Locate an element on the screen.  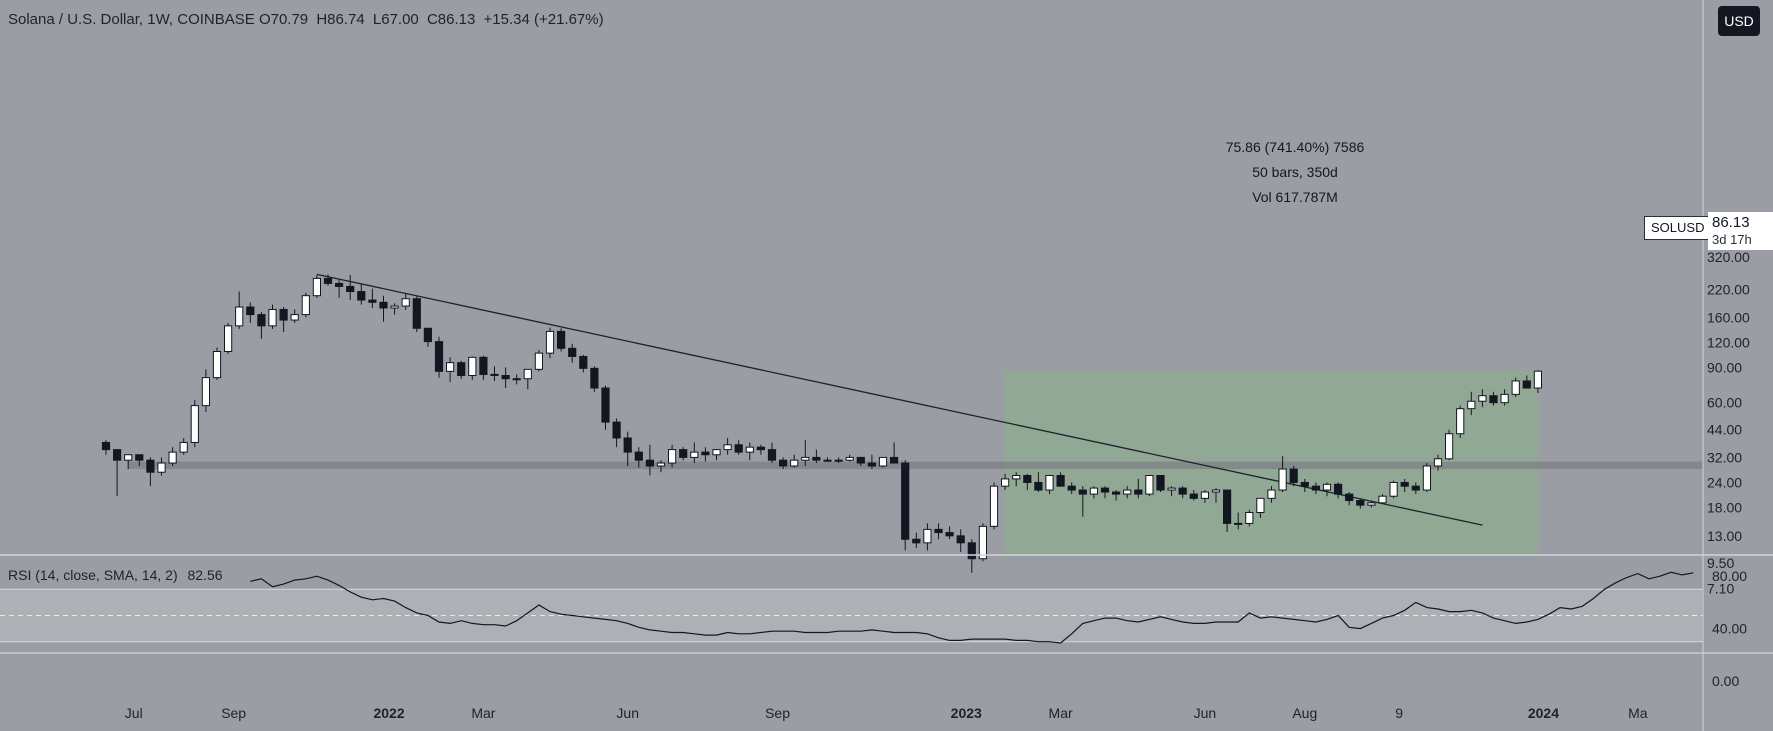
price-tick-label: 9.50 is located at coordinates (1720, 563).